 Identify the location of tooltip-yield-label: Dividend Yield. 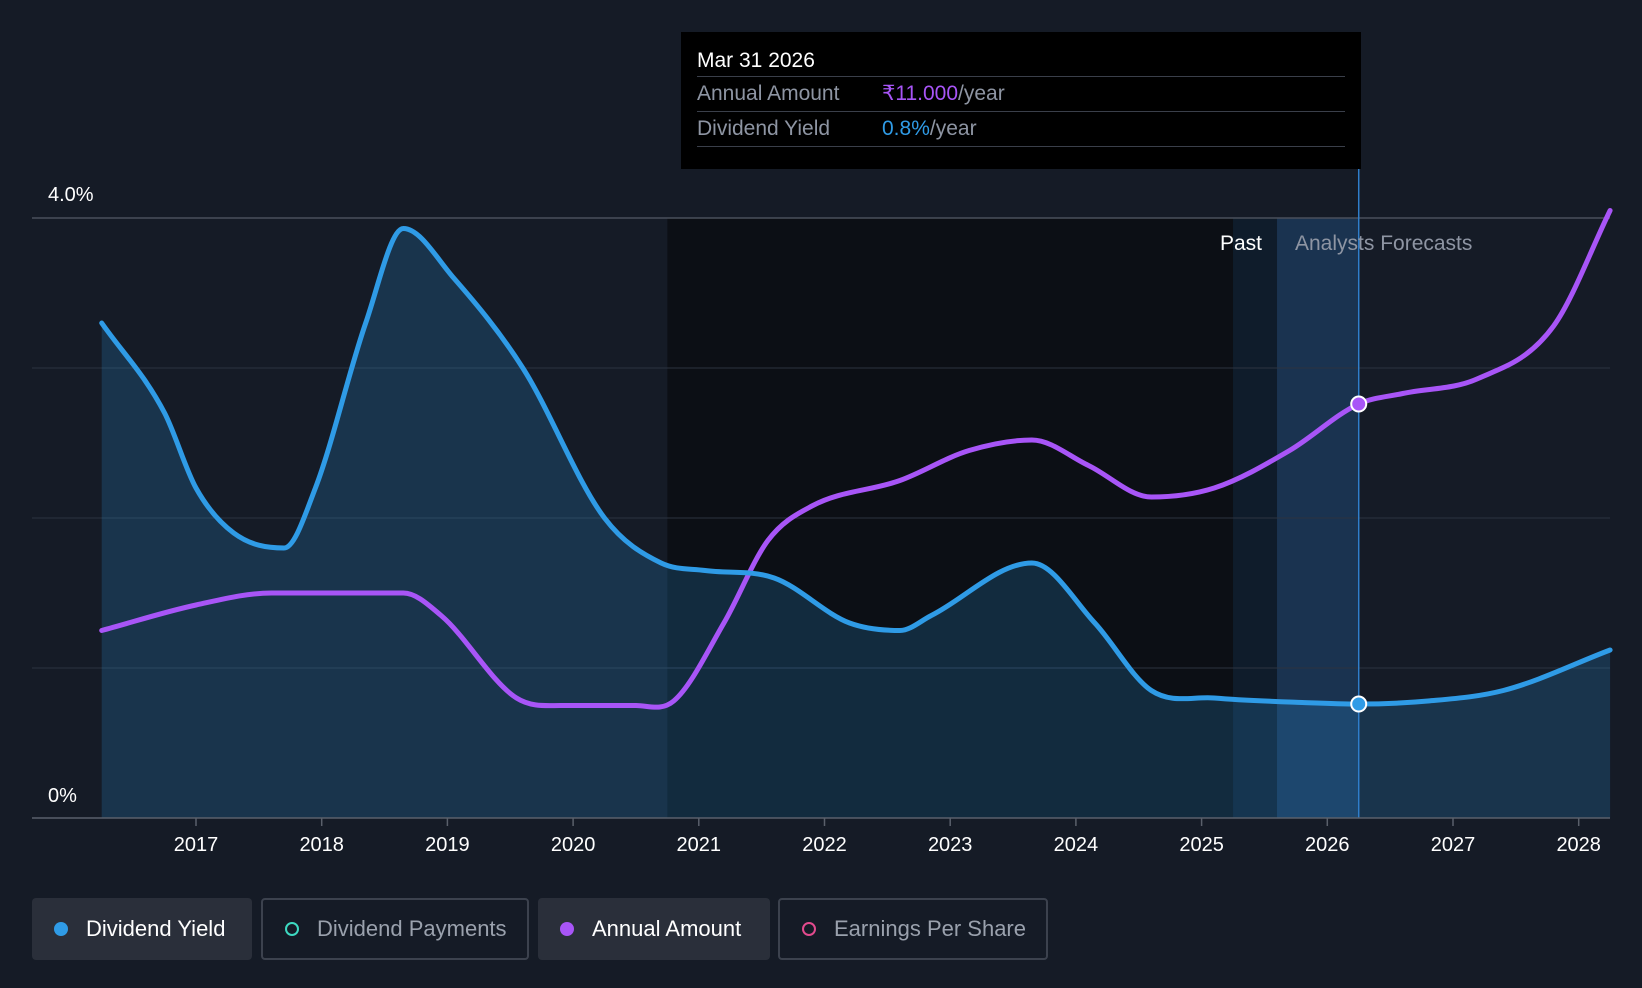
(764, 128).